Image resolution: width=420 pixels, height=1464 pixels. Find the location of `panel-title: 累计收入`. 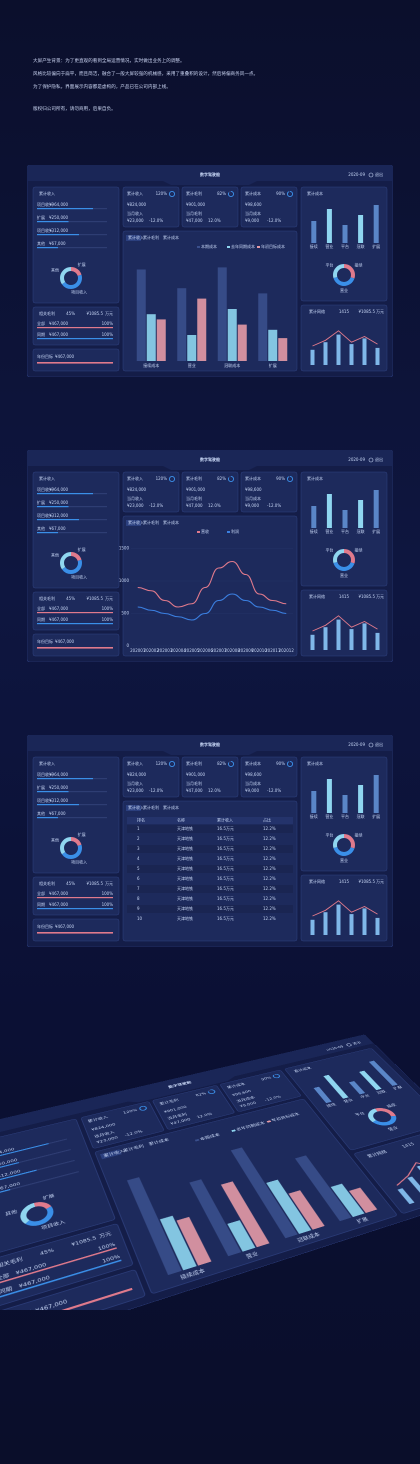

panel-title: 累计收入 is located at coordinates (47, 193).